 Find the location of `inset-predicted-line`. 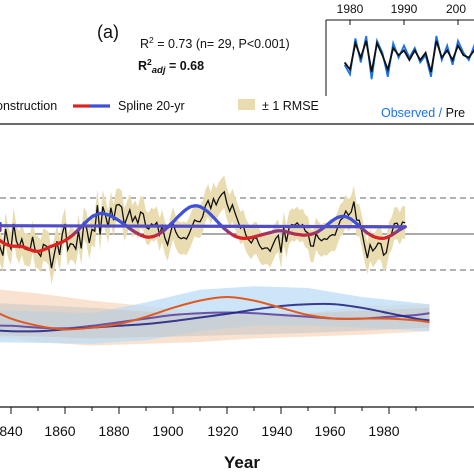

inset-predicted-line is located at coordinates (408, 56).